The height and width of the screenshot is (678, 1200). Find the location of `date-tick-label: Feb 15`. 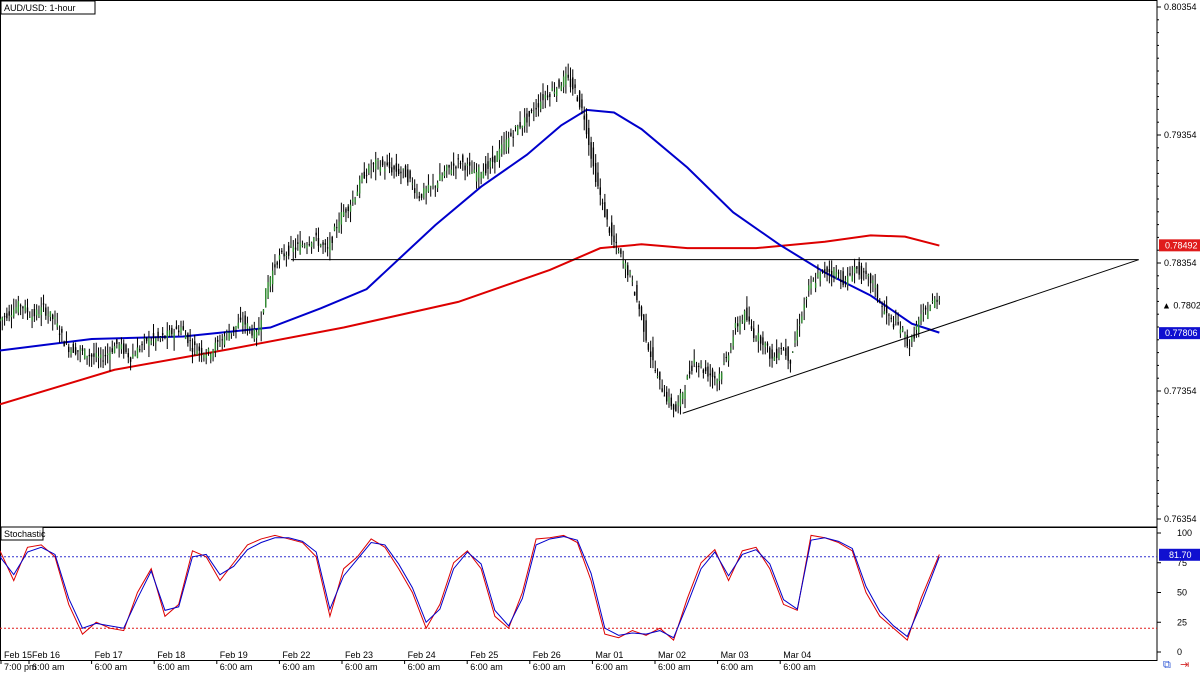

date-tick-label: Feb 15 is located at coordinates (18, 655).